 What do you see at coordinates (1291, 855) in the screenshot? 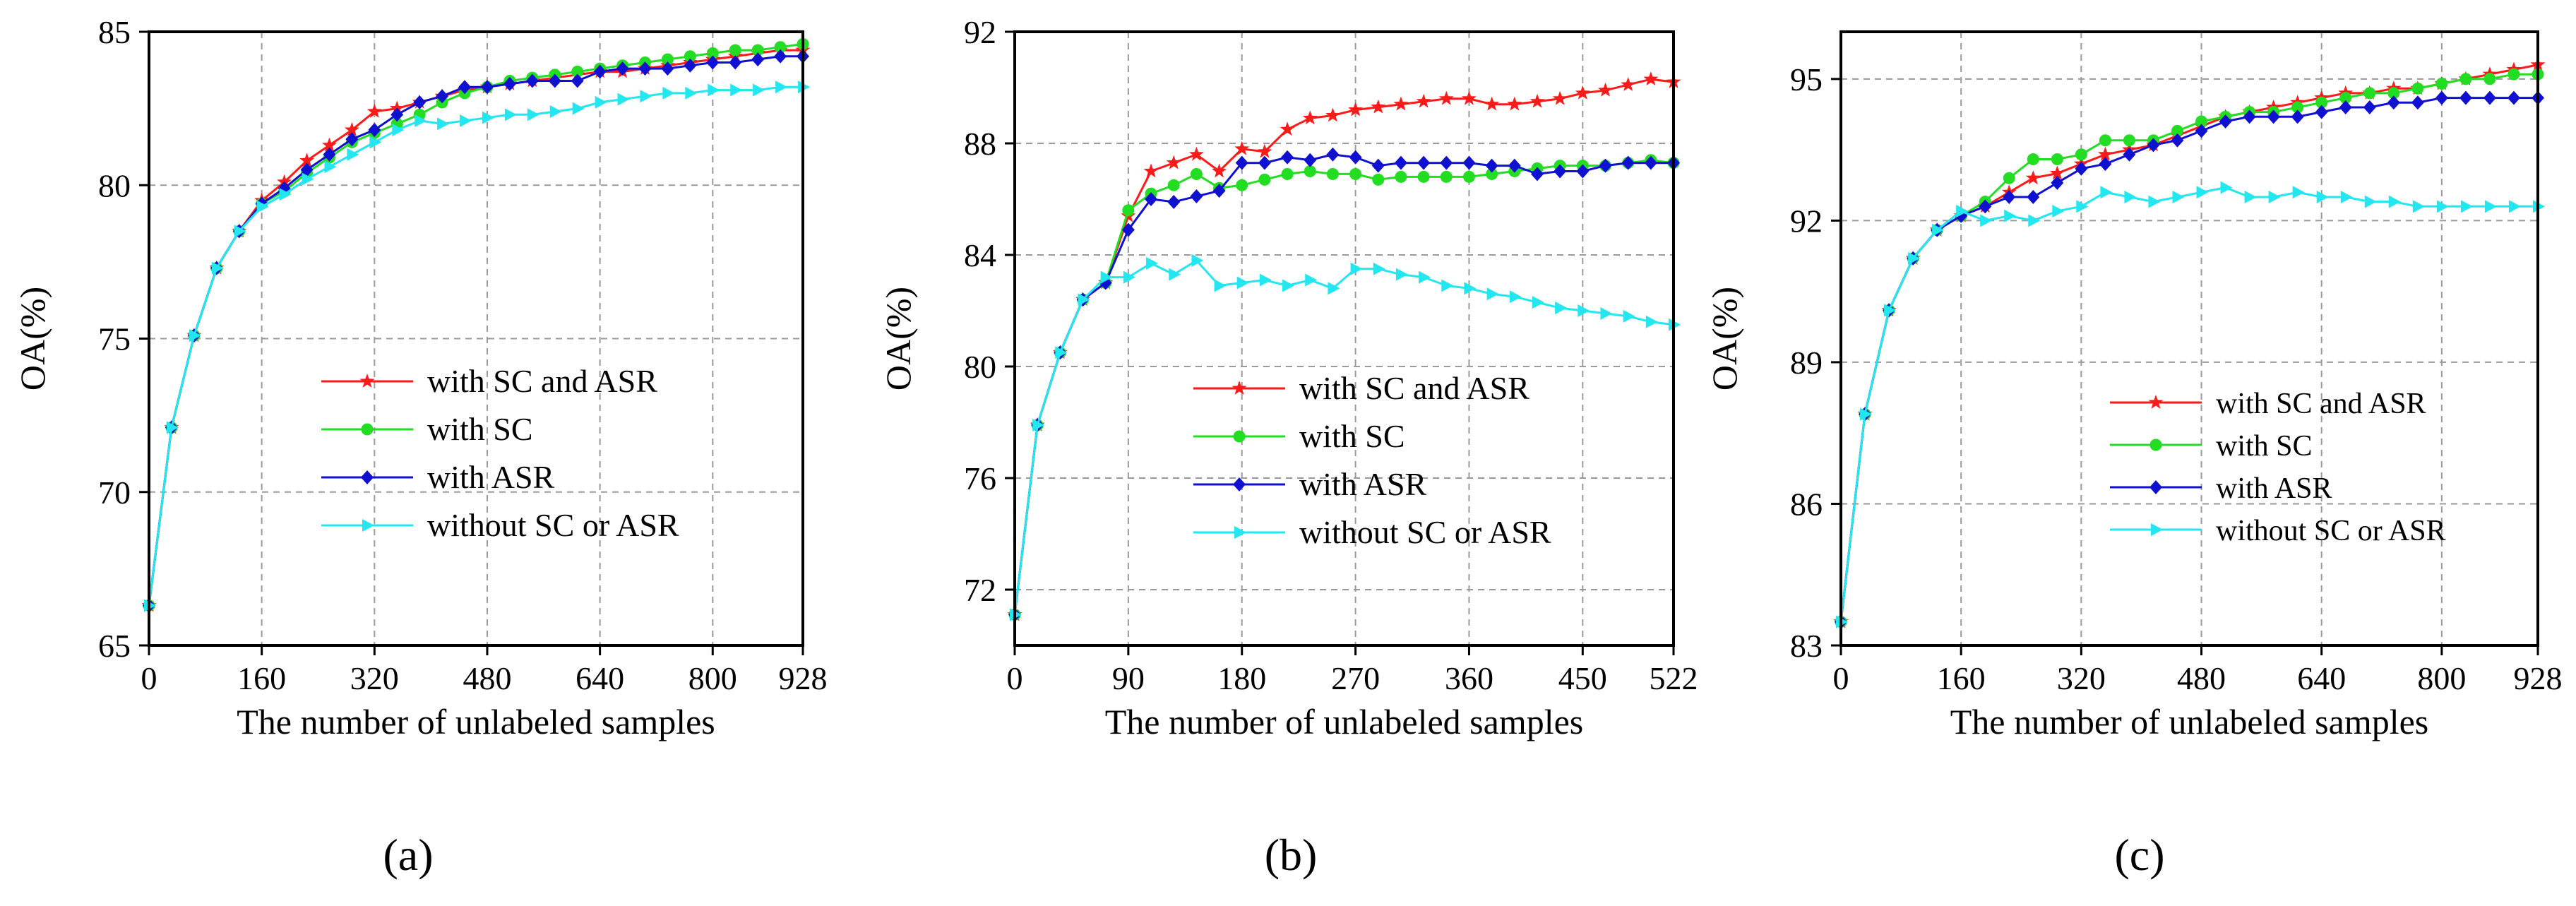
I see `panel-label-b: (b)` at bounding box center [1291, 855].